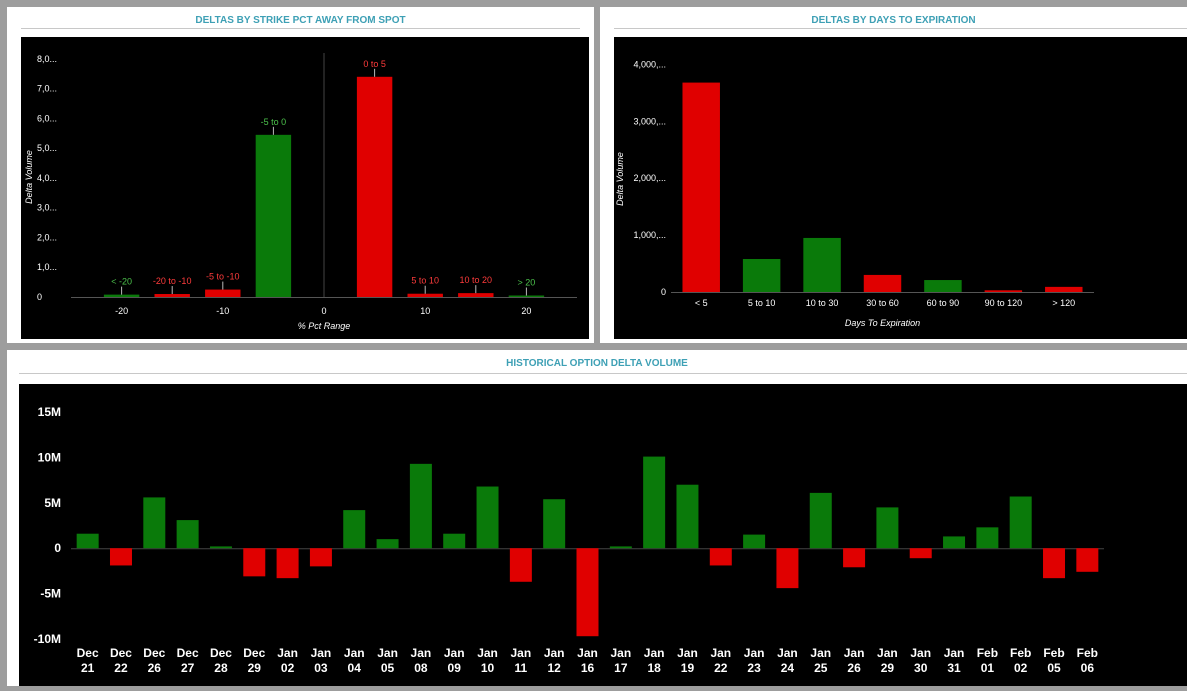 The width and height of the screenshot is (1187, 691). I want to click on x-tick-label: -10, so click(222, 311).